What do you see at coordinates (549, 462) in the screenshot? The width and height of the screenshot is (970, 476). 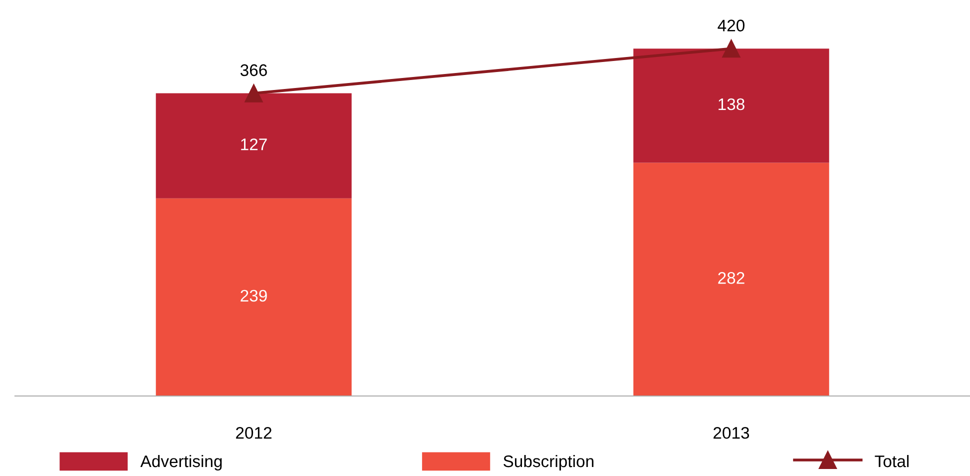 I see `legend-label: Subscription` at bounding box center [549, 462].